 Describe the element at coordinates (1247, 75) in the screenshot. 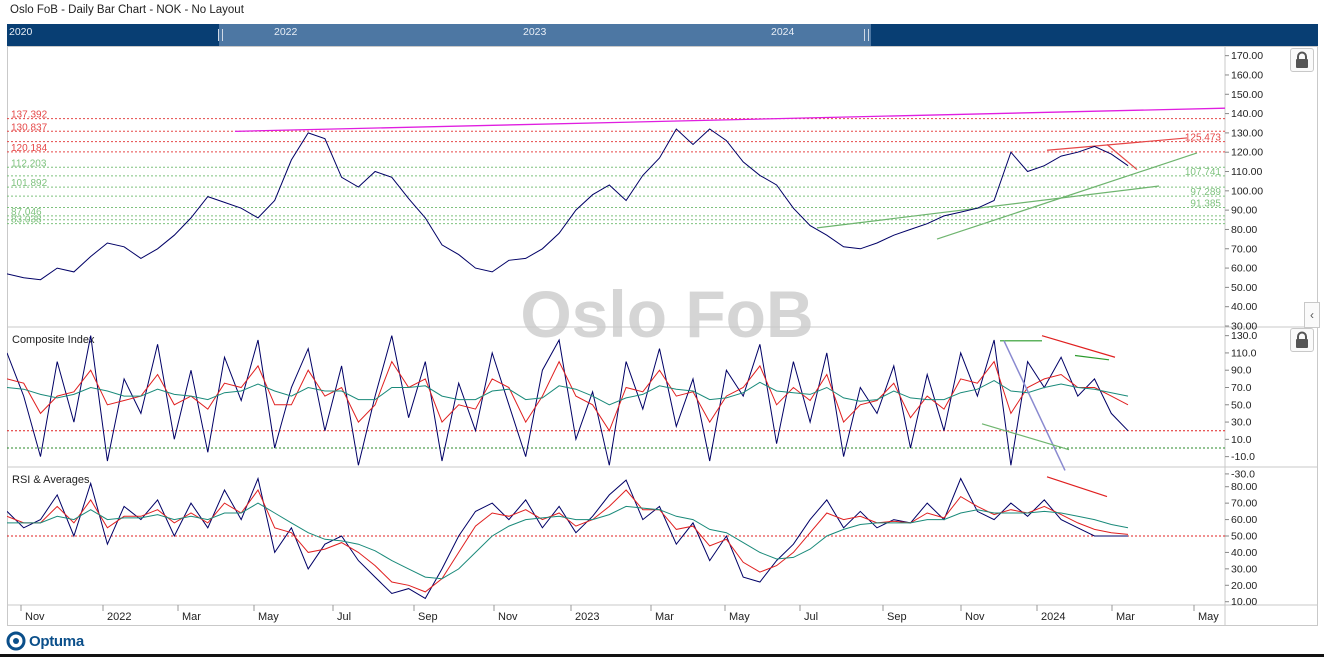

I see `price-axis-label: 160.00` at that location.